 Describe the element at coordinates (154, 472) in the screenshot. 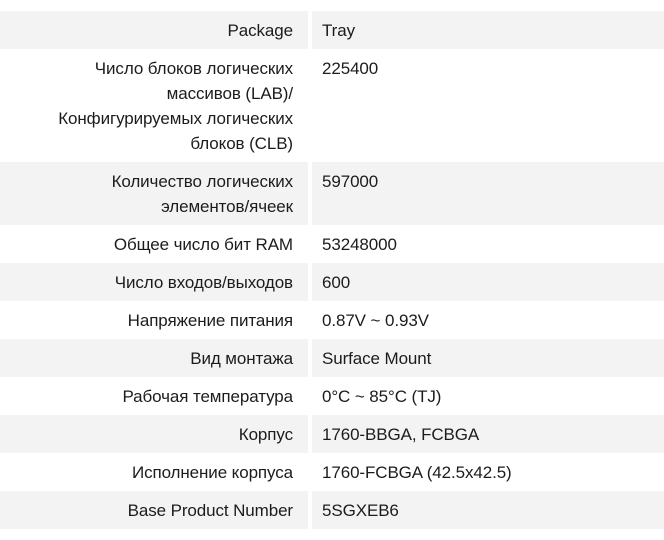

I see `spec-label-supplier-device-package: Исполнение корпуса` at that location.